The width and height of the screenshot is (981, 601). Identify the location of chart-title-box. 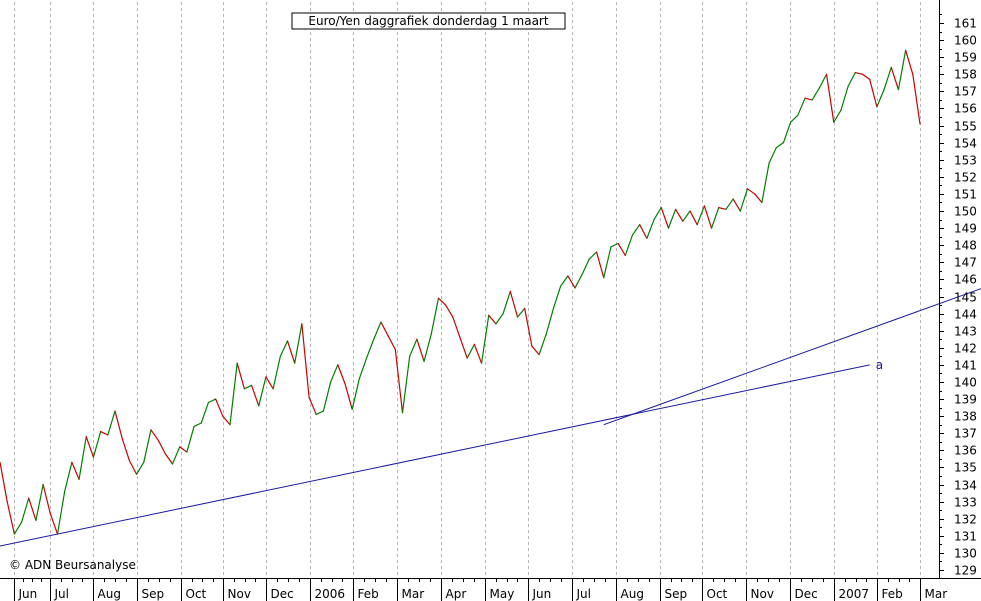
(428, 21).